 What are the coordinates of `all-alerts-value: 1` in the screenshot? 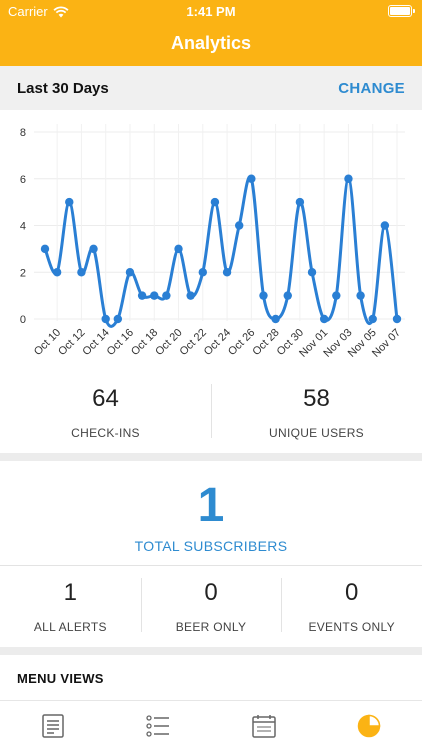 It's located at (70, 592).